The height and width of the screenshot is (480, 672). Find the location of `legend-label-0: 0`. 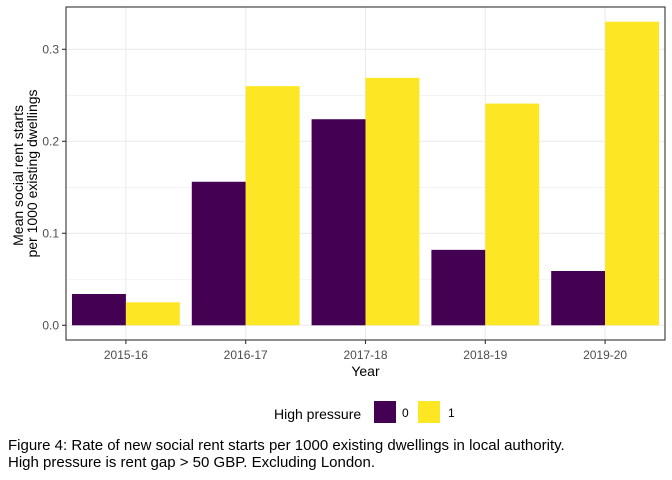

legend-label-0: 0 is located at coordinates (405, 413).